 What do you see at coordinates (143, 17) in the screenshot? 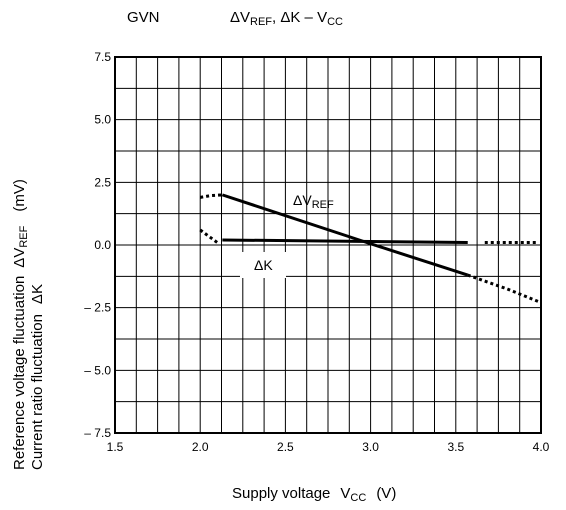
I see `device-label: GVN` at bounding box center [143, 17].